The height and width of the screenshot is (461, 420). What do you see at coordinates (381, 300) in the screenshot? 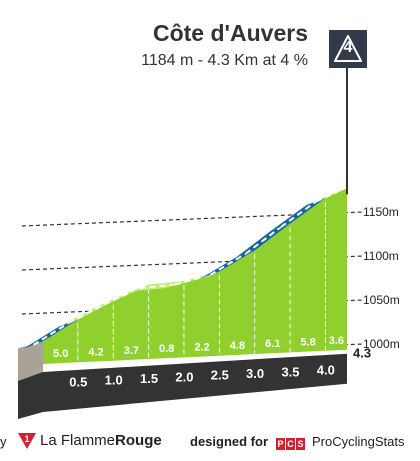
I see `altitude-tick-label: 1050m` at bounding box center [381, 300].